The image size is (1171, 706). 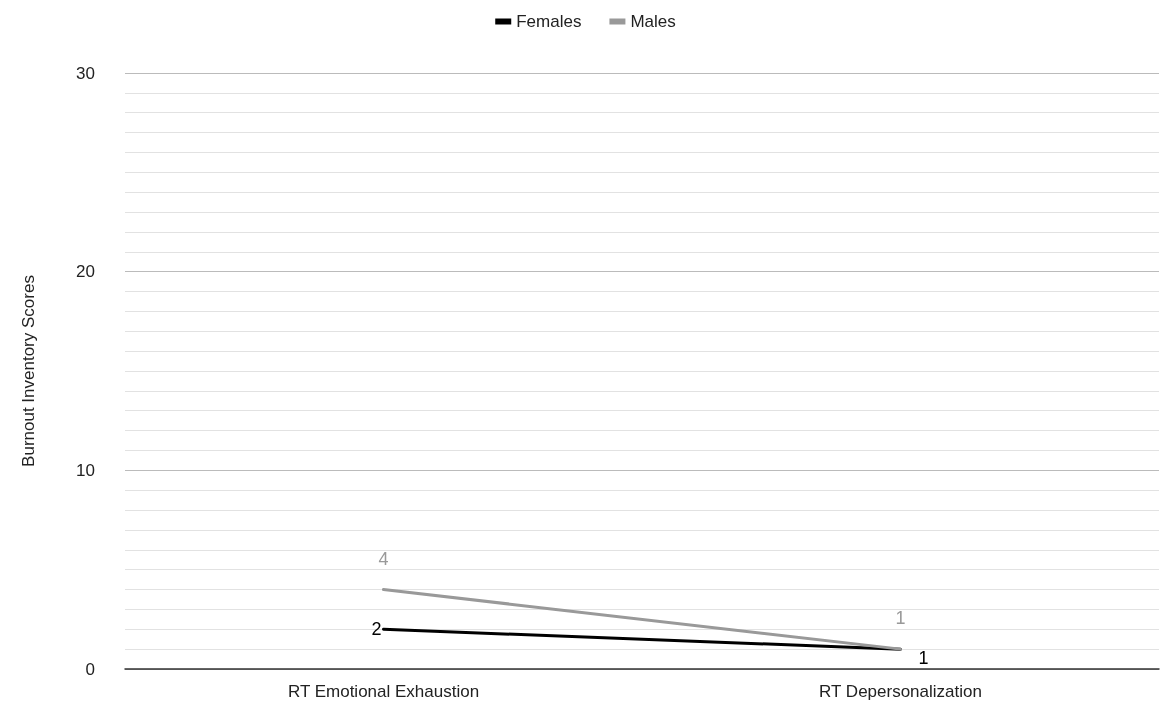 What do you see at coordinates (653, 21) in the screenshot?
I see `legend-label: Males` at bounding box center [653, 21].